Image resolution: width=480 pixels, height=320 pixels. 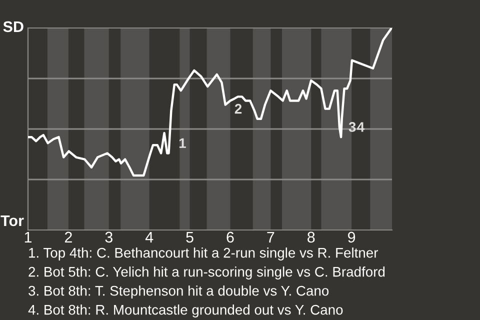 What do you see at coordinates (68, 237) in the screenshot?
I see `x-tick-label: 2` at bounding box center [68, 237].